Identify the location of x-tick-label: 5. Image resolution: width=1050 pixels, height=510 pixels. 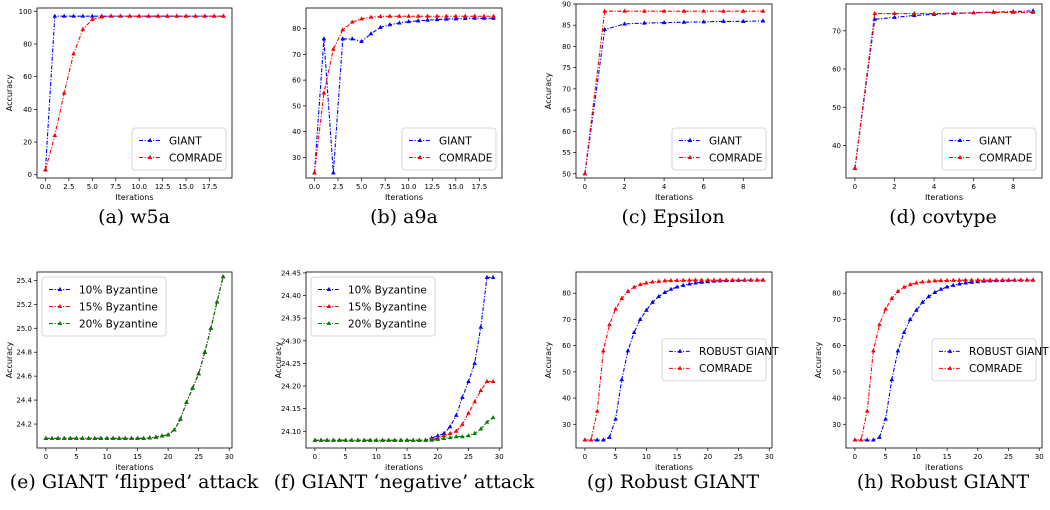
(76, 457).